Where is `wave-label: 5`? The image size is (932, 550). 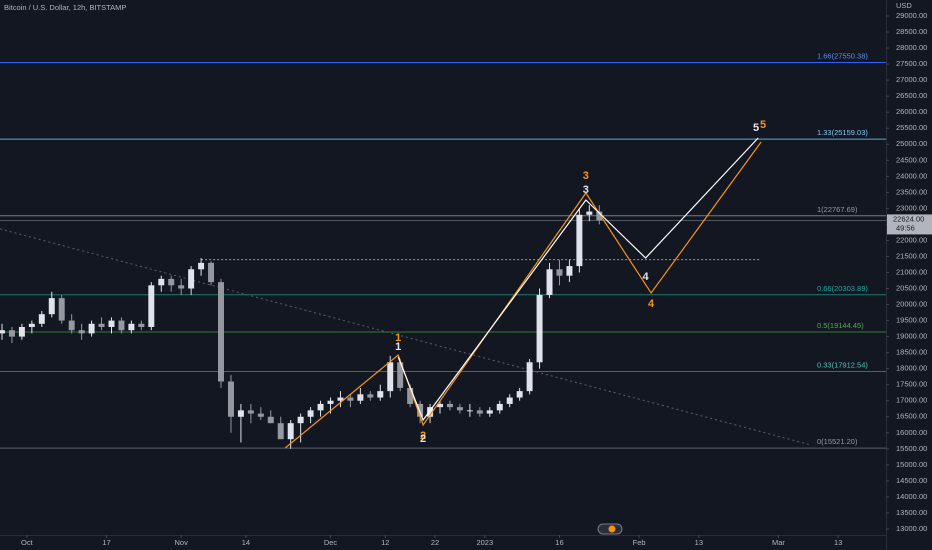 wave-label: 5 is located at coordinates (763, 125).